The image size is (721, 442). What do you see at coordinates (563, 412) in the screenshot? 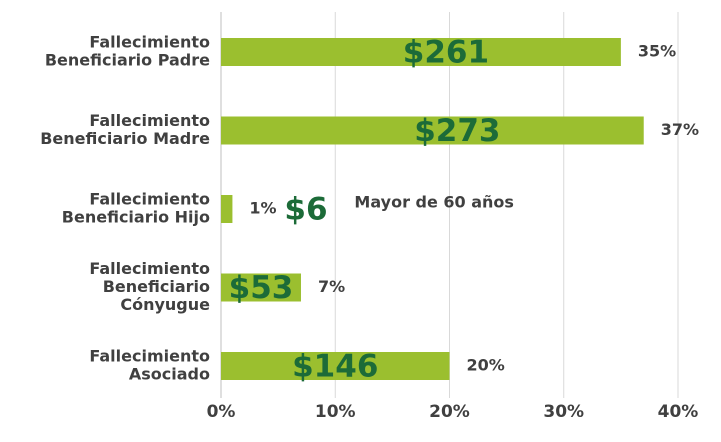
I see `x-tick-label: 30%` at bounding box center [563, 412].